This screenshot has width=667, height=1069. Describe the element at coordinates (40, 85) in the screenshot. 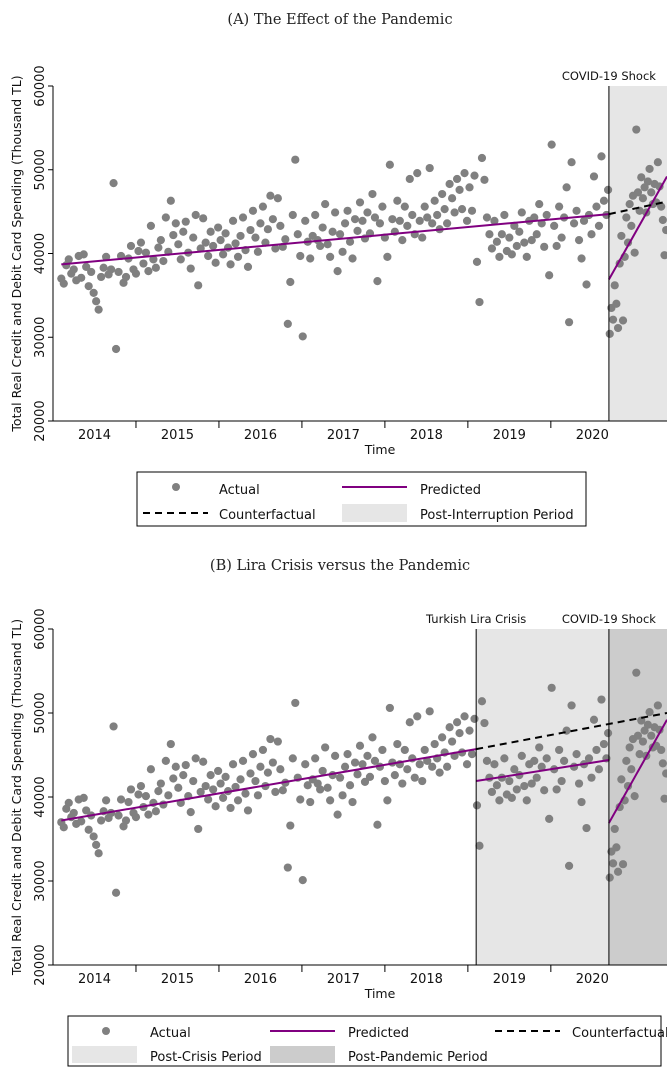

I see `panel-a-y-tick-label: 60000` at that location.